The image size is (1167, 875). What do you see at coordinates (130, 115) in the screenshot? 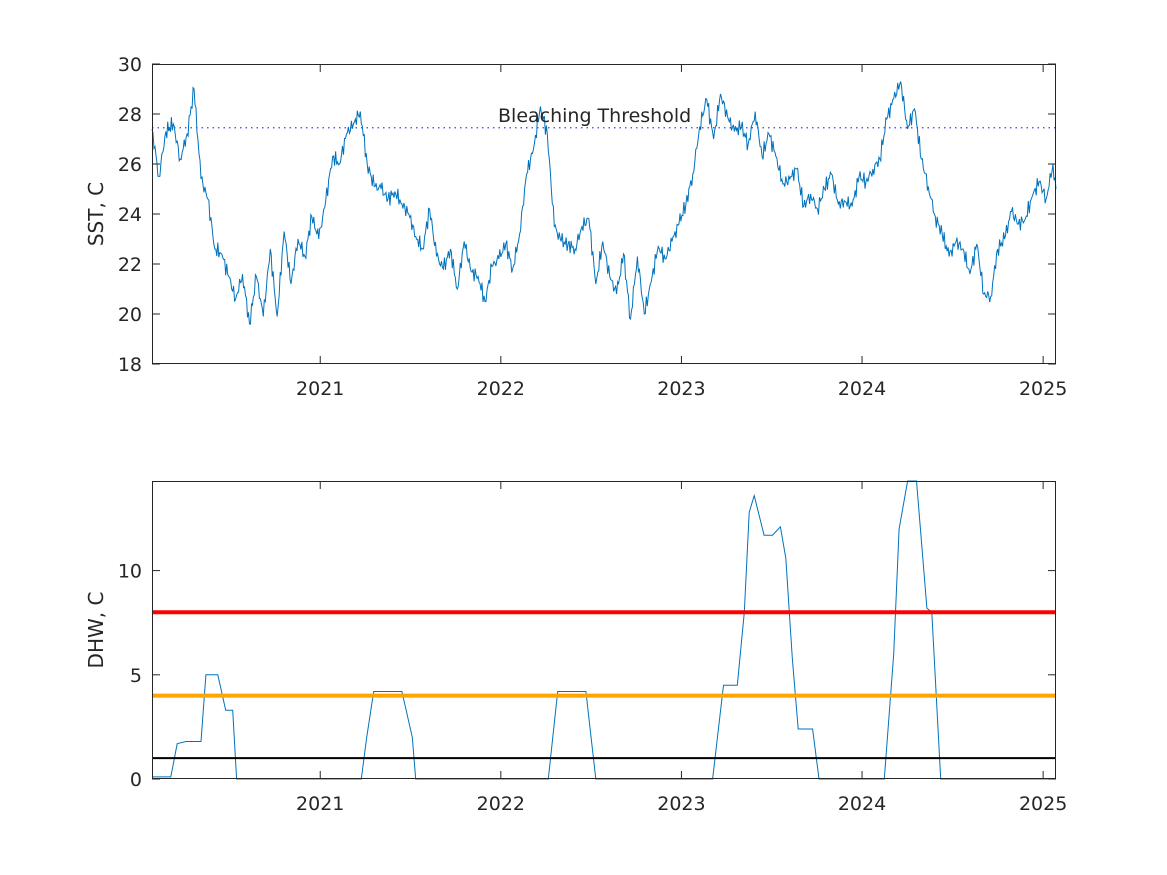
I see `sst-y-tick-label: 28` at bounding box center [130, 115].